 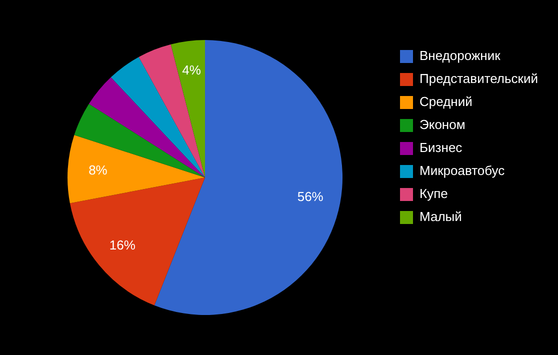 What do you see at coordinates (446, 102) in the screenshot?
I see `legend-label: Средний` at bounding box center [446, 102].